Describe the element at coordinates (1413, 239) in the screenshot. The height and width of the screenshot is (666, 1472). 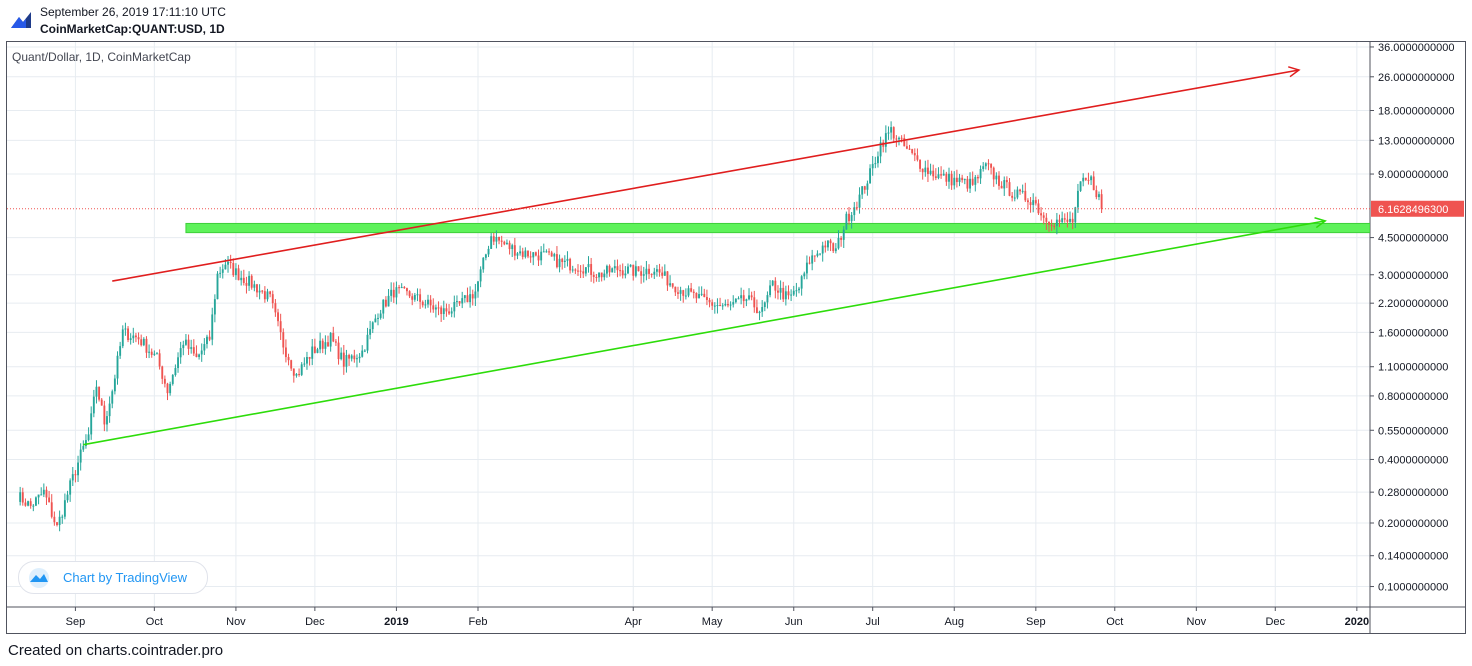
I see `y-tick-label: 4.5000000000` at that location.